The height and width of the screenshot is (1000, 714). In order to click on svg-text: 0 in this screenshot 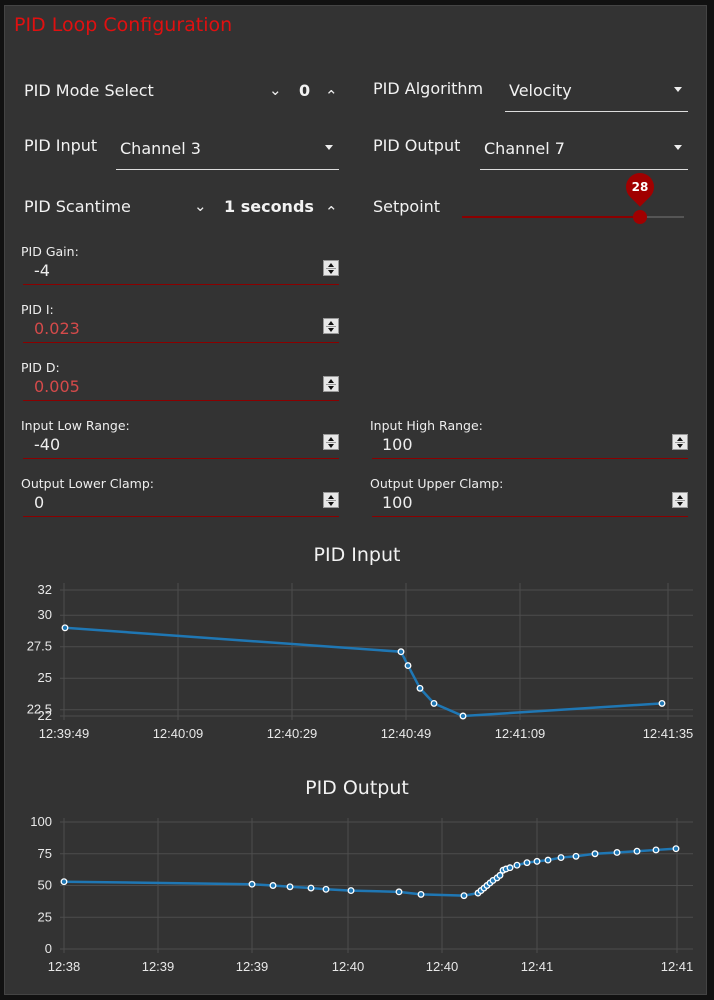, I will do `click(48, 948)`.